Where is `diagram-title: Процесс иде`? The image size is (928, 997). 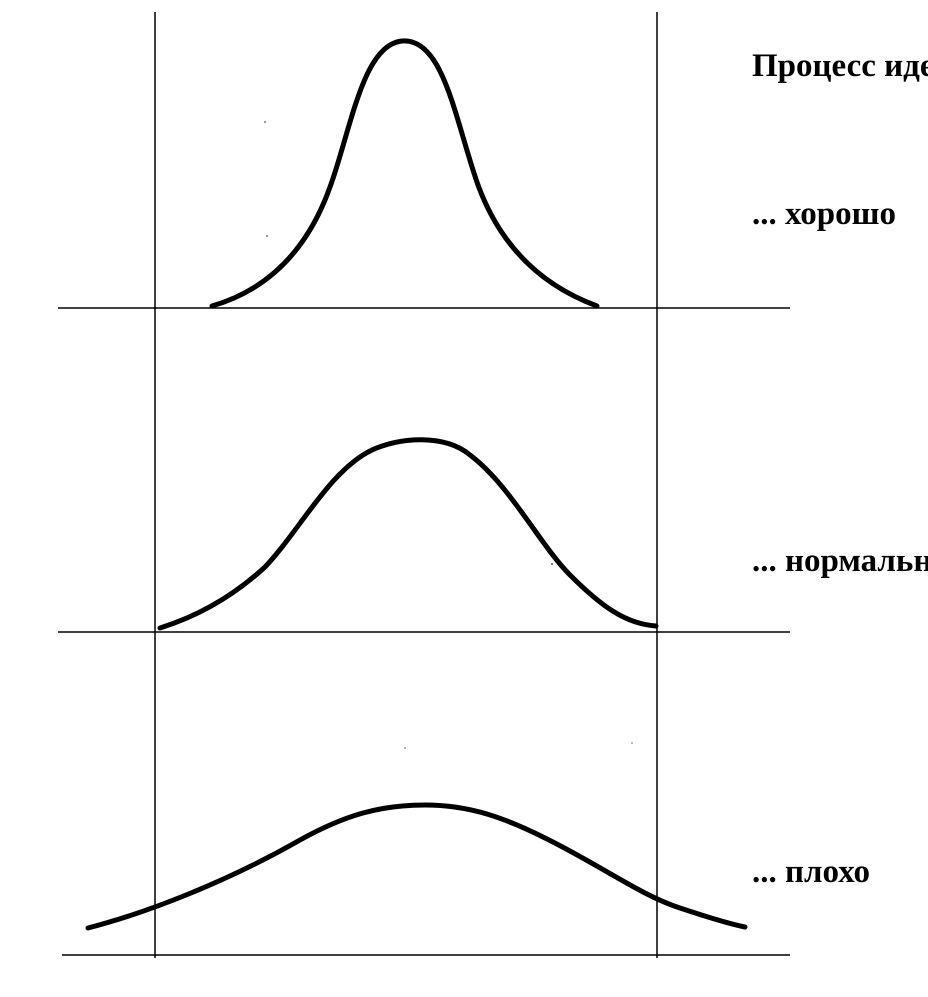 diagram-title: Процесс иде is located at coordinates (840, 66).